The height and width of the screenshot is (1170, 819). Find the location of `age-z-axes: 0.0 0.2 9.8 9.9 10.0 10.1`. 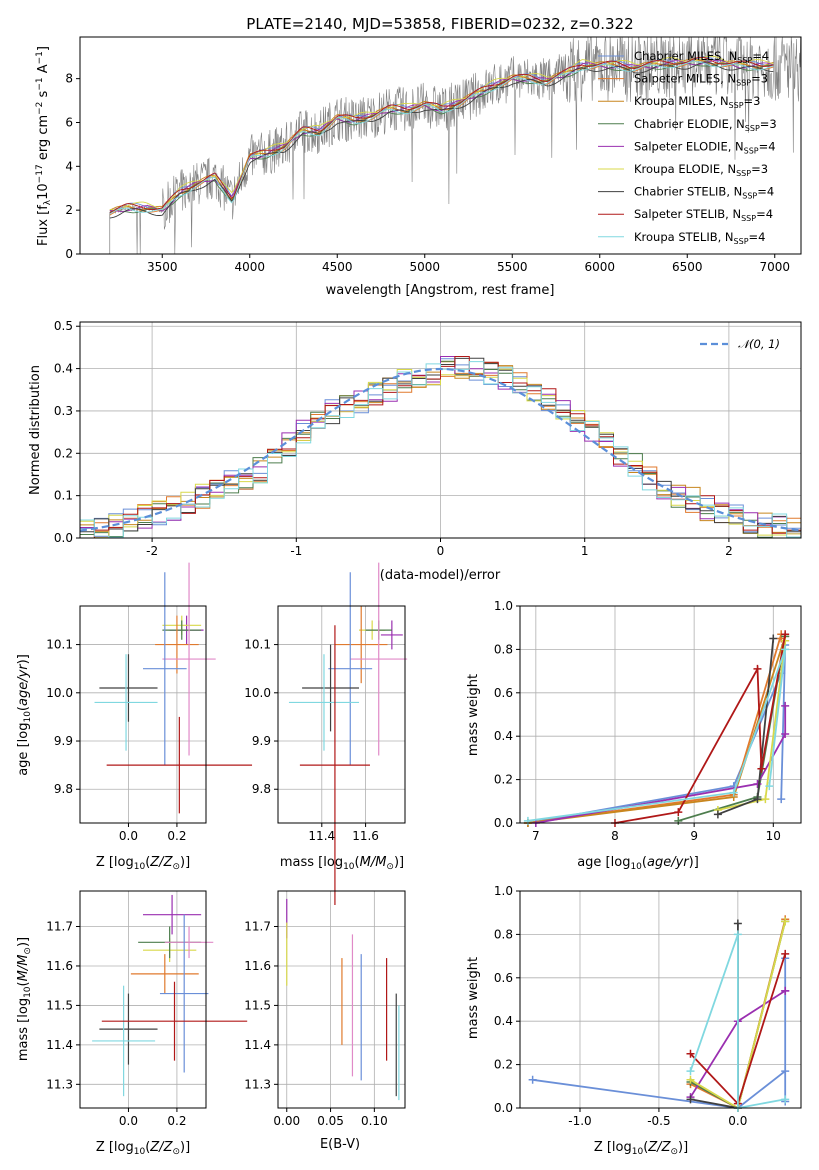

age-z-axes: 0.0 0.2 9.8 9.9 10.0 10.1 is located at coordinates (149, 702).